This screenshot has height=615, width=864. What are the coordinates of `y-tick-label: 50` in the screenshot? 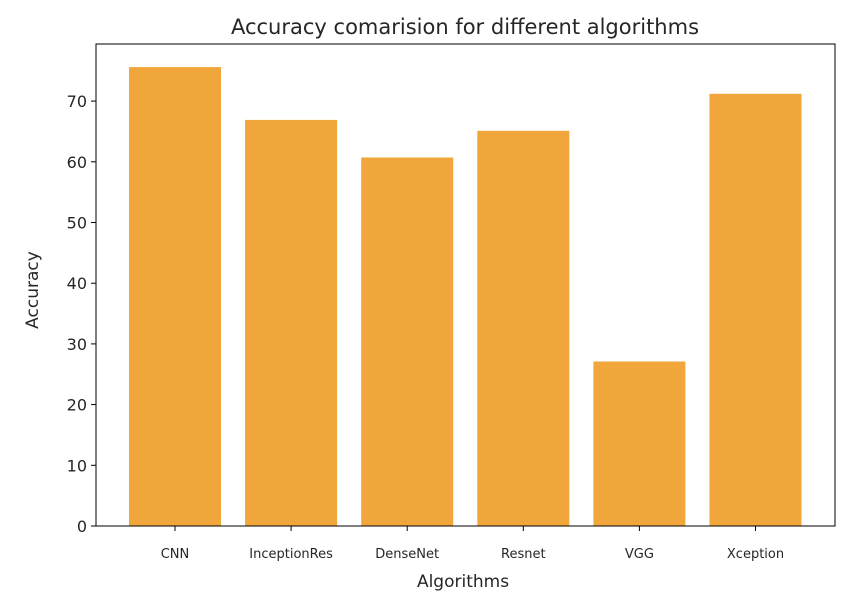 It's located at (77, 223).